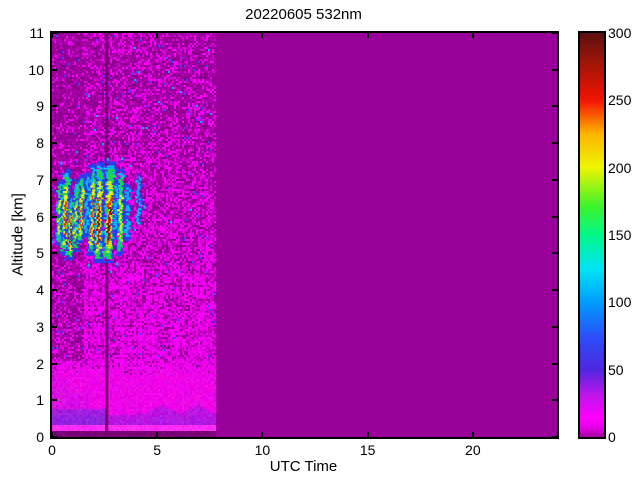 This screenshot has width=640, height=480. What do you see at coordinates (40, 290) in the screenshot?
I see `y-tick-label: 4` at bounding box center [40, 290].